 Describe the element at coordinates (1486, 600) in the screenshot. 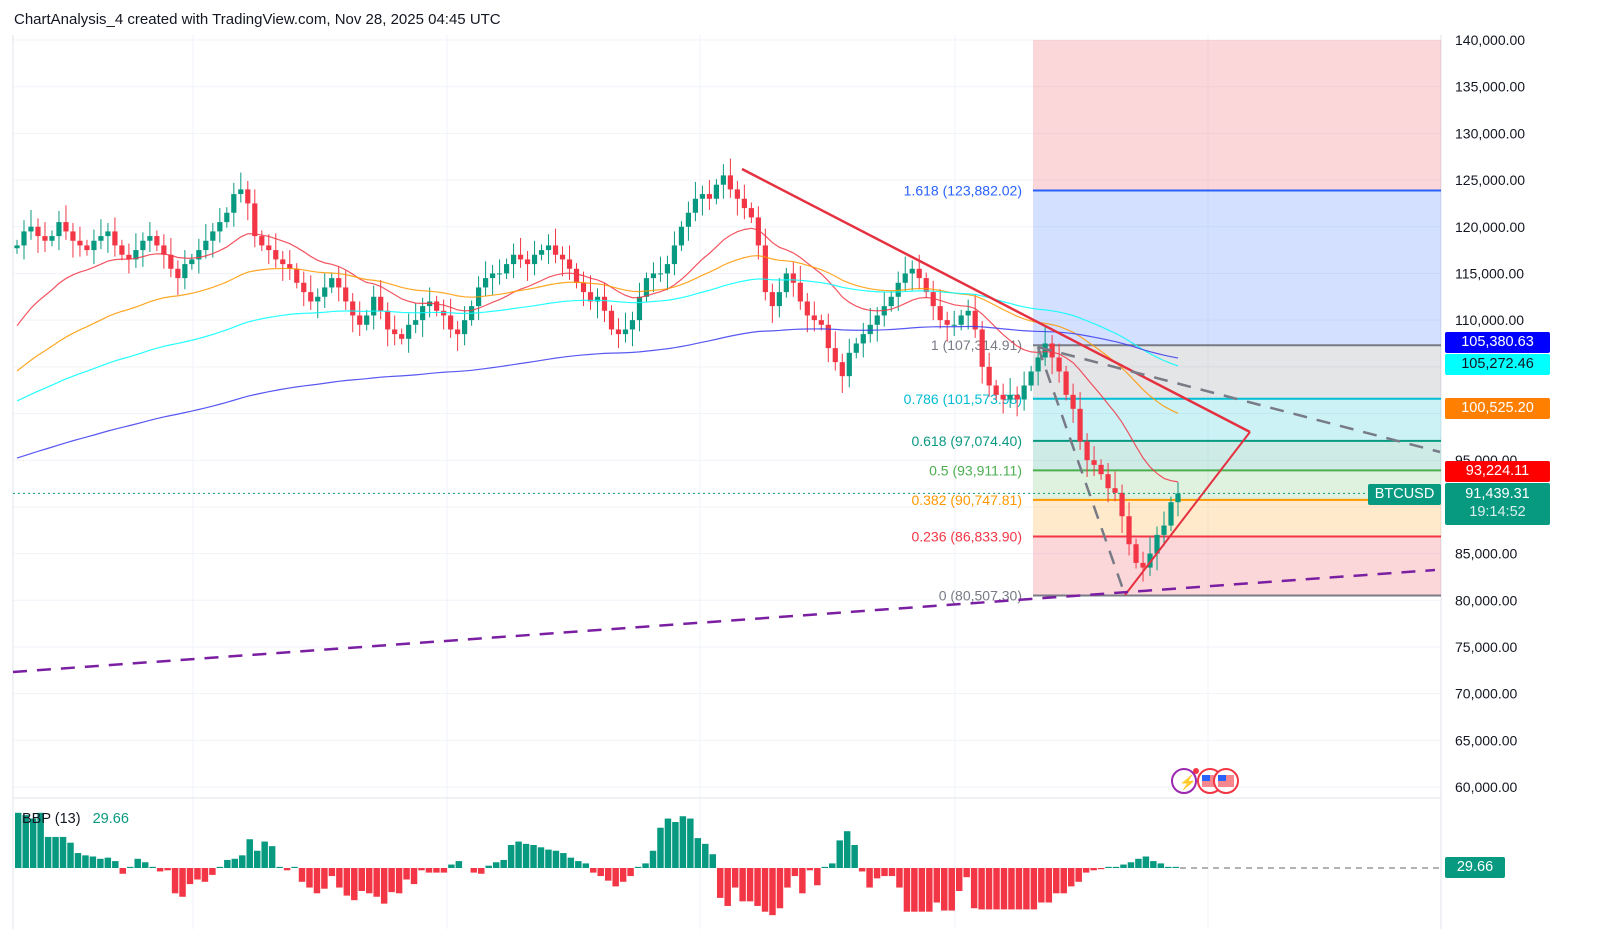

I see `price-axis-tick: 80,000.00` at that location.